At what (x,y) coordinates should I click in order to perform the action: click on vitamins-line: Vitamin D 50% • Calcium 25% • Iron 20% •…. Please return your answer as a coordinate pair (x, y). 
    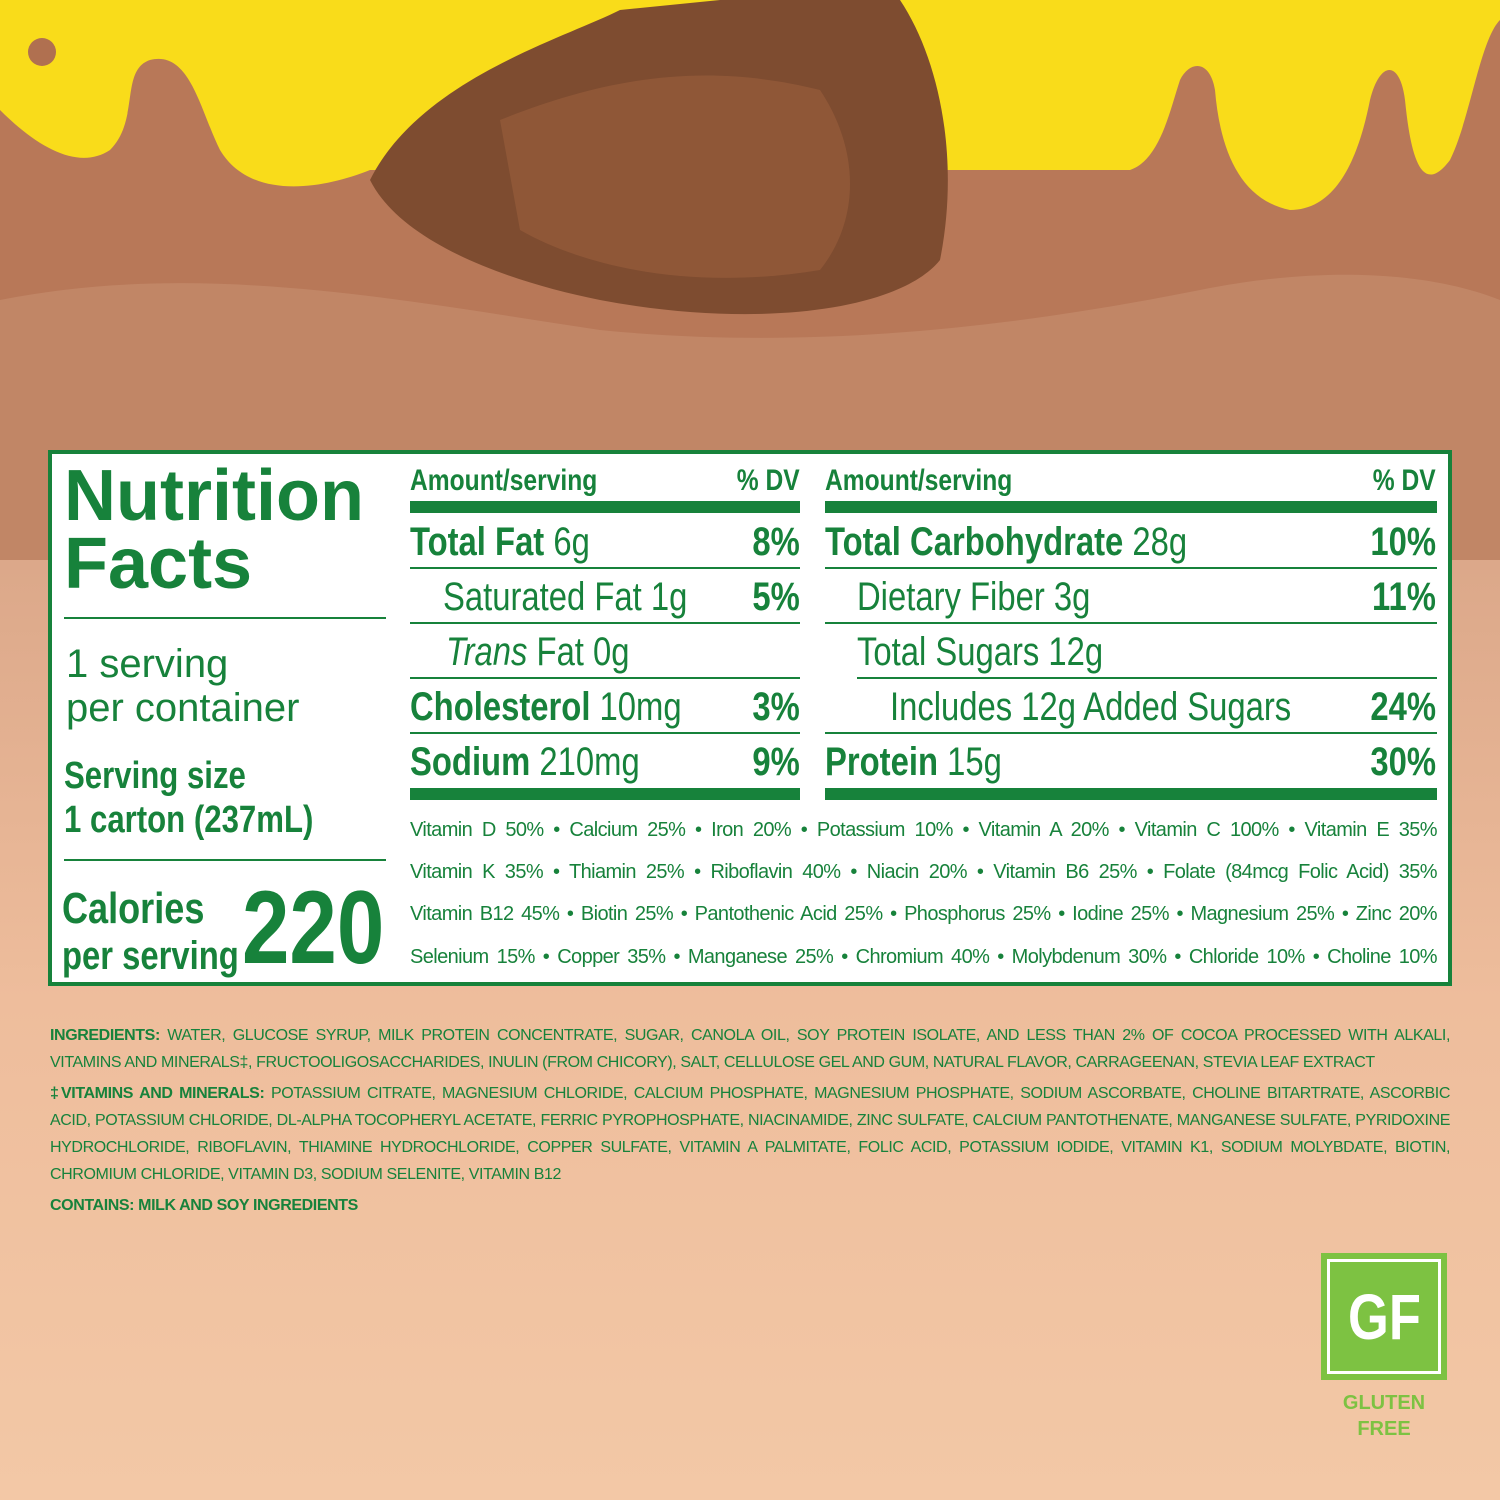
    Looking at the image, I should click on (924, 830).